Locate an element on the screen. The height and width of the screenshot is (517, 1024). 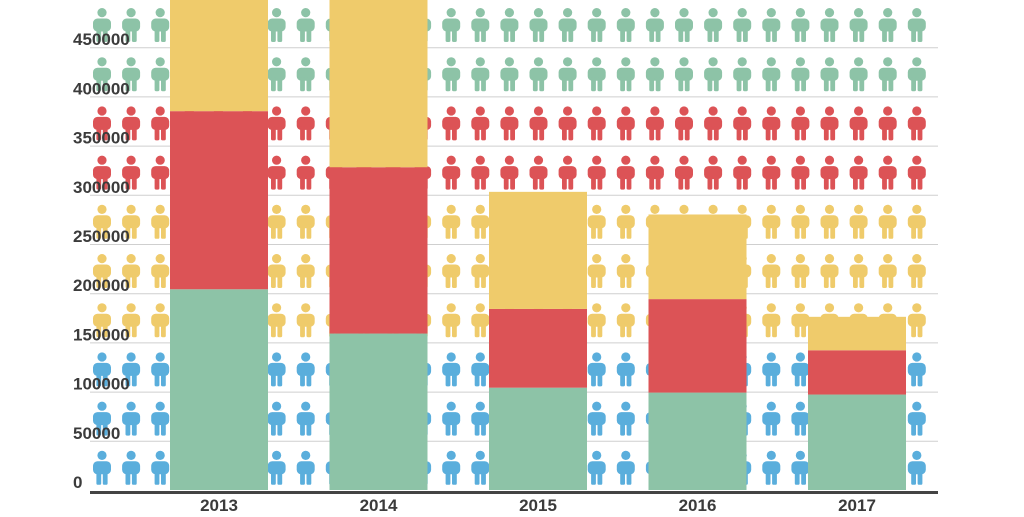
y-tick-label: 450000 is located at coordinates (101, 39).